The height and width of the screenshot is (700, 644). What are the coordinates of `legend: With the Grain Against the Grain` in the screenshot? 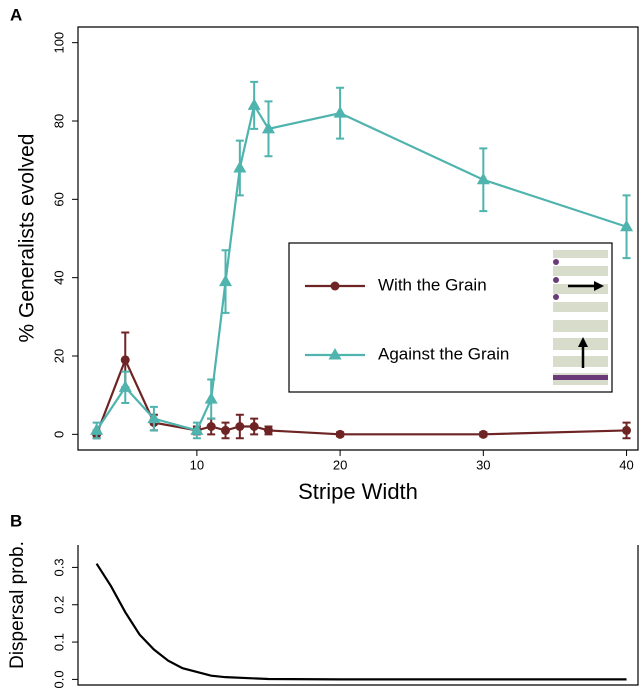 It's located at (450, 317).